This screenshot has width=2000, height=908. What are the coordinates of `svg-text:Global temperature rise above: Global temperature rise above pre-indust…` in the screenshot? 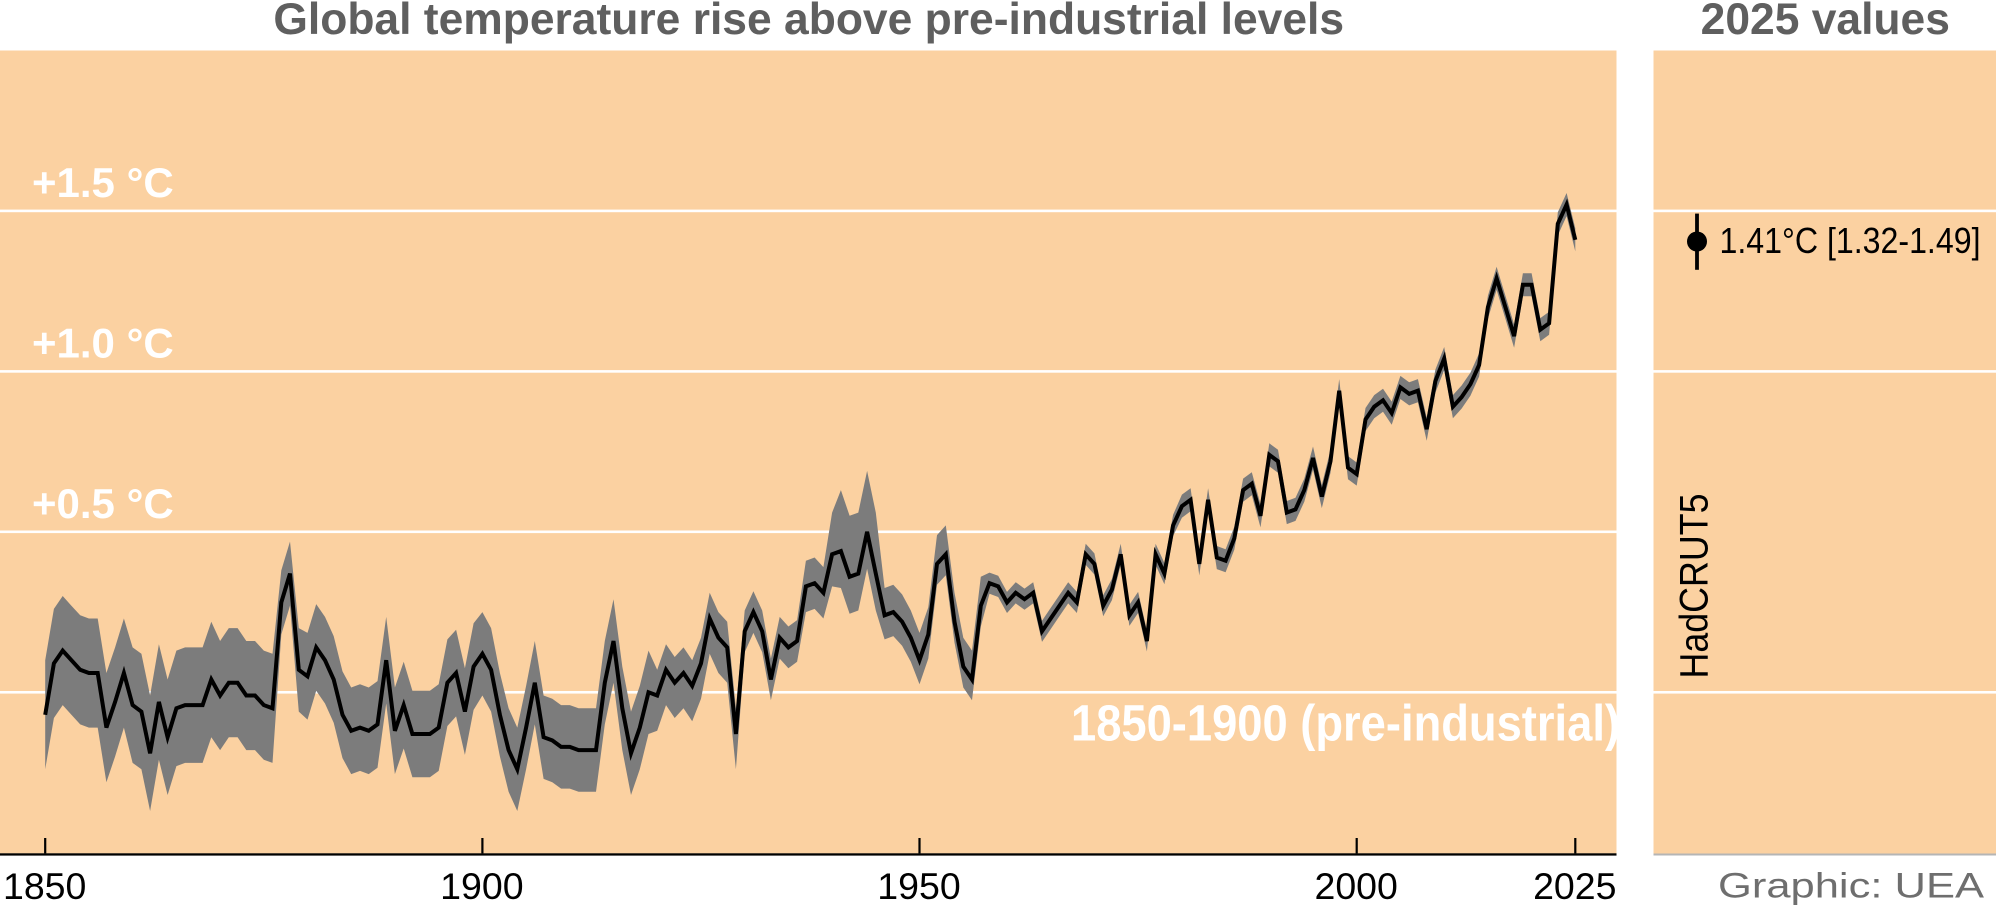 It's located at (808, 22).